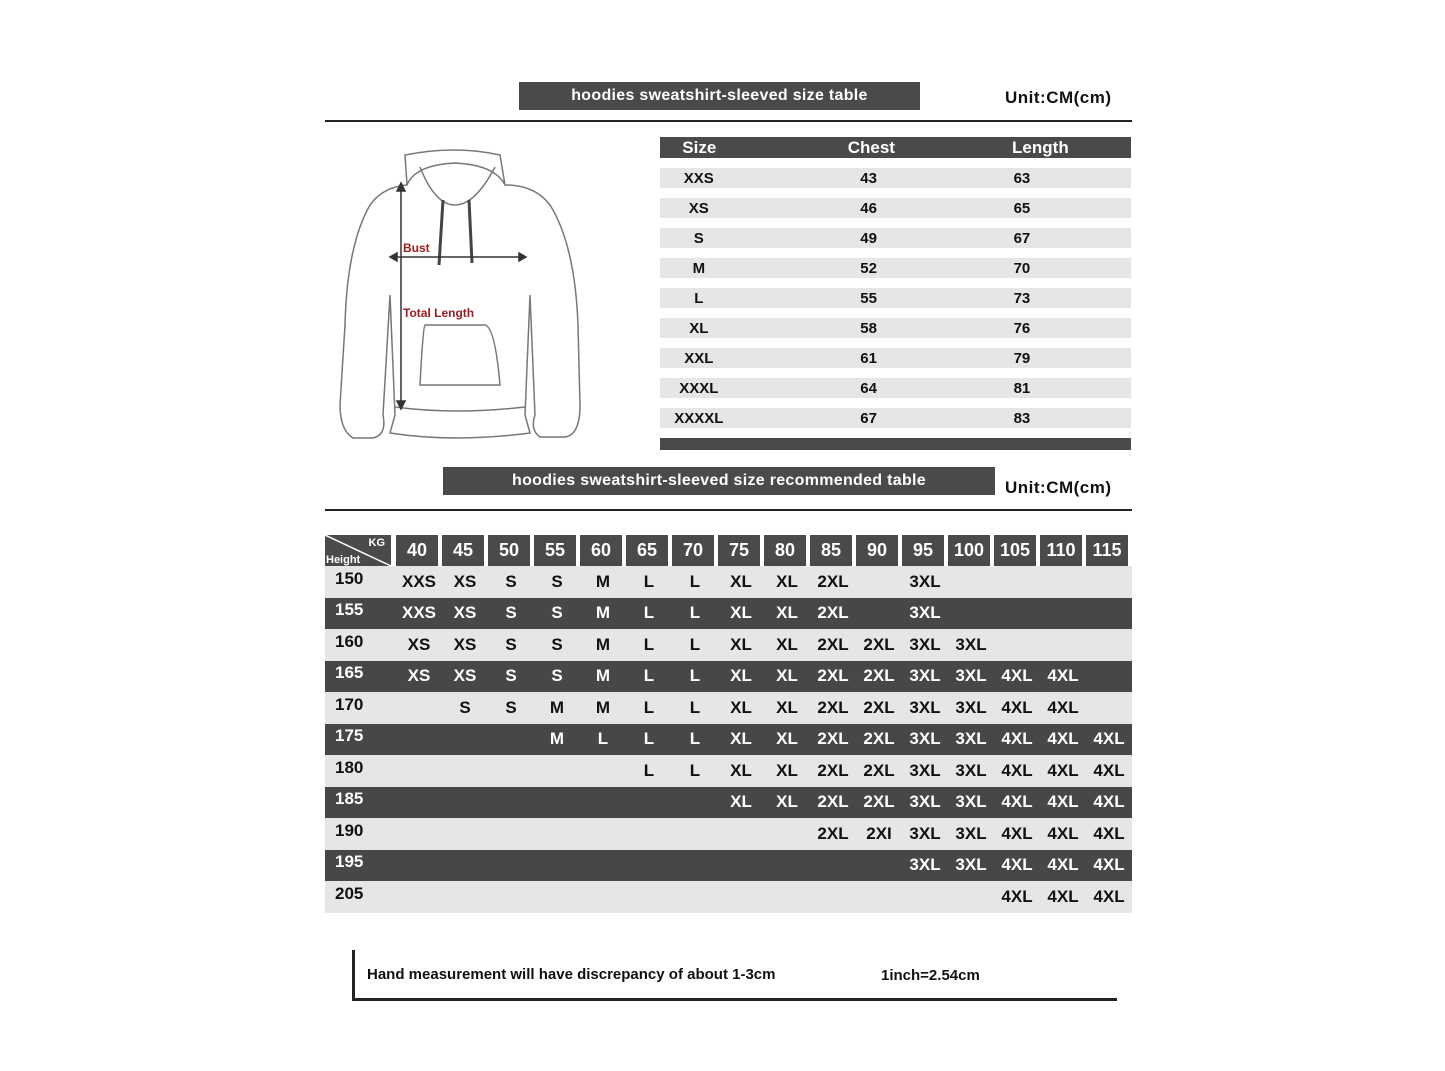 This screenshot has width=1445, height=1071. Describe the element at coordinates (879, 833) in the screenshot. I see `size-cell: 2XI` at that location.